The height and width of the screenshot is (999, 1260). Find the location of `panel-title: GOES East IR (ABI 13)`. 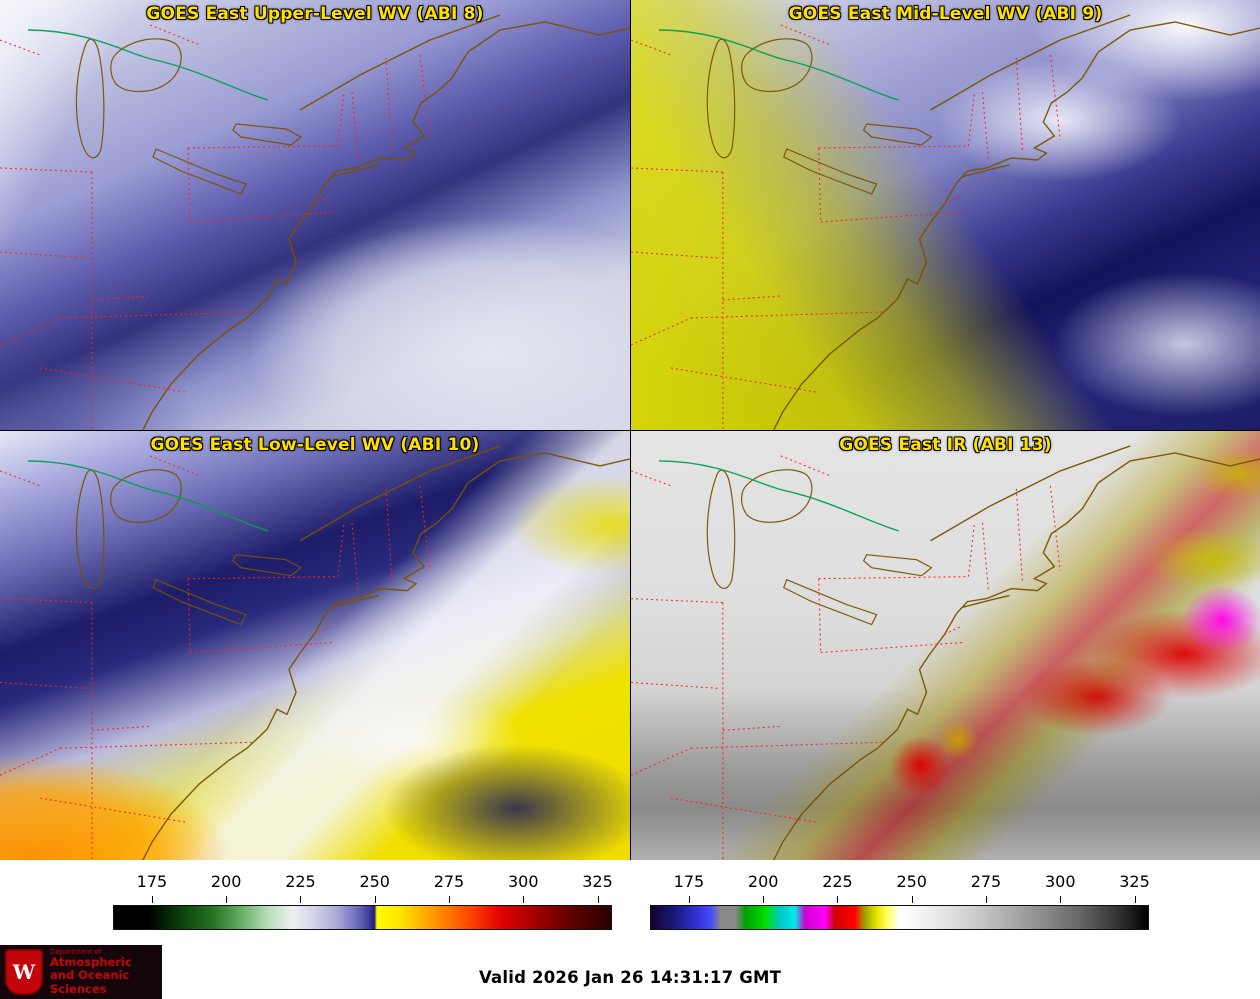

panel-title: GOES East IR (ABI 13) is located at coordinates (945, 445).